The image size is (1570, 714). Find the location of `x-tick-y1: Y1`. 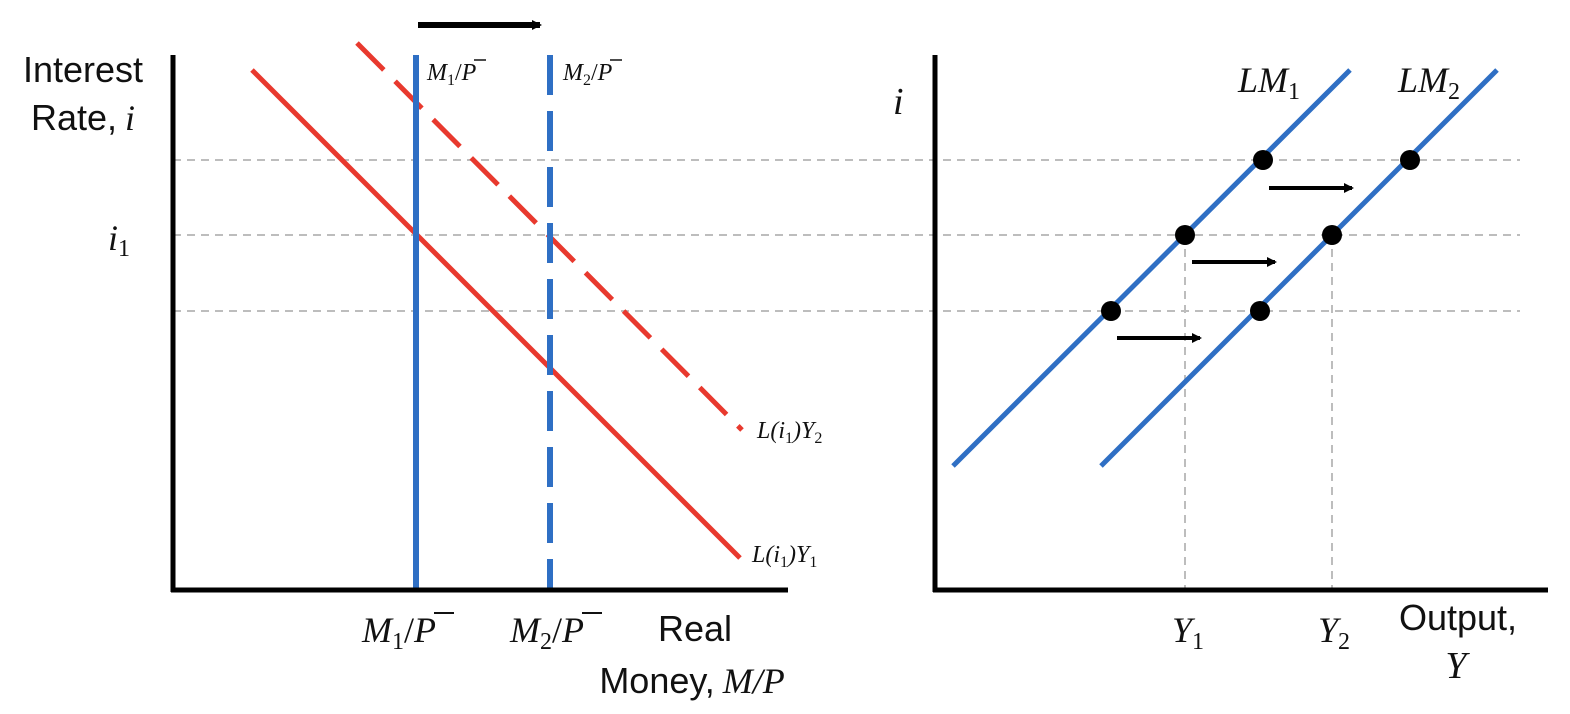

x-tick-y1: Y1 is located at coordinates (1188, 632).